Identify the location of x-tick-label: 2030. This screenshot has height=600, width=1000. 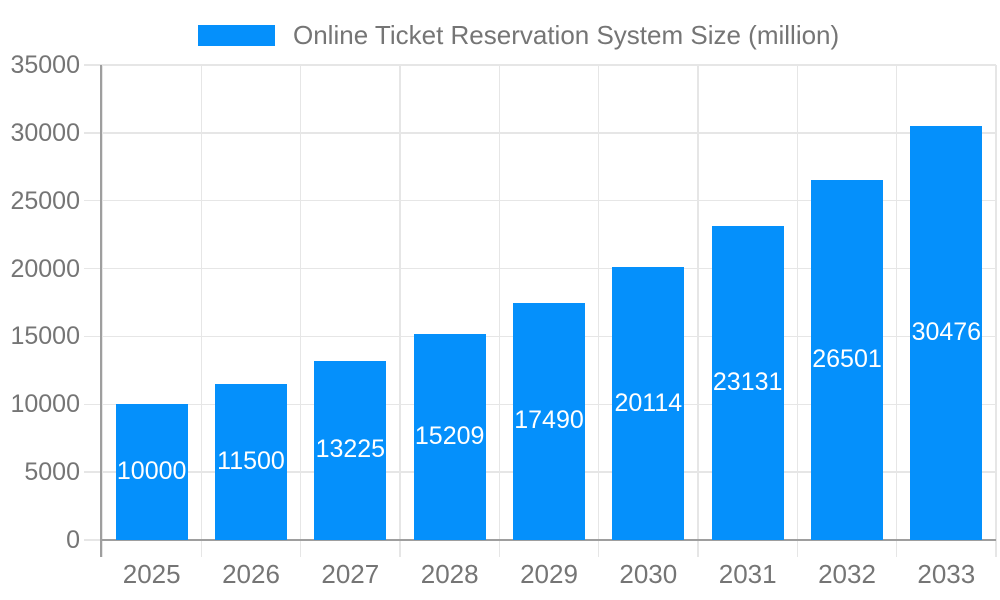
(648, 574).